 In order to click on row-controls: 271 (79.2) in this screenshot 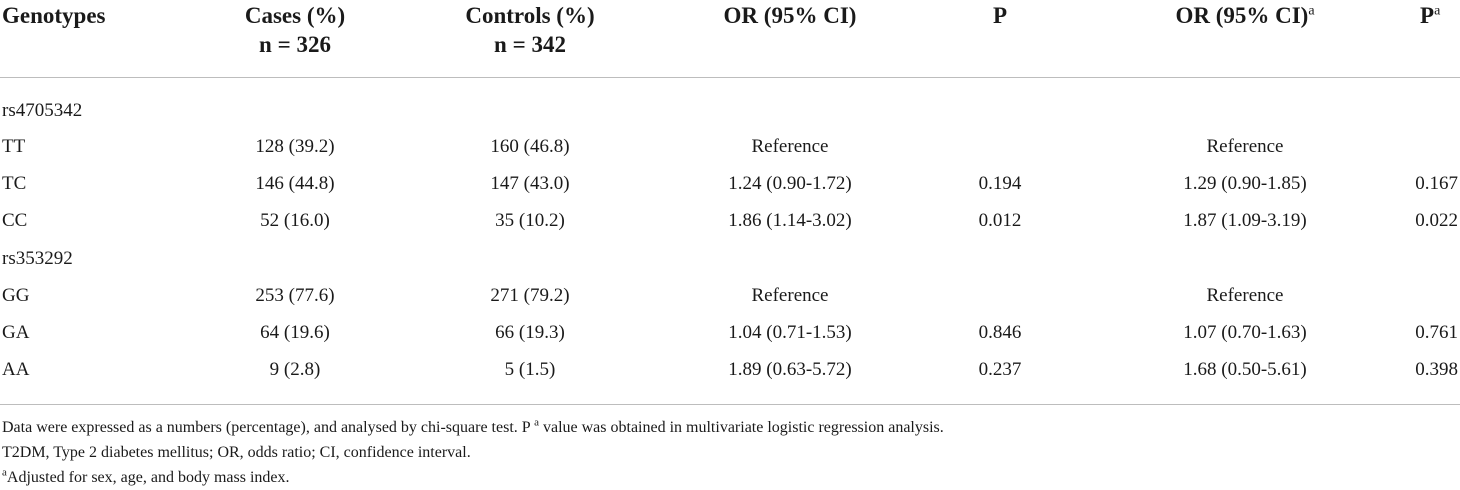, I will do `click(530, 295)`.